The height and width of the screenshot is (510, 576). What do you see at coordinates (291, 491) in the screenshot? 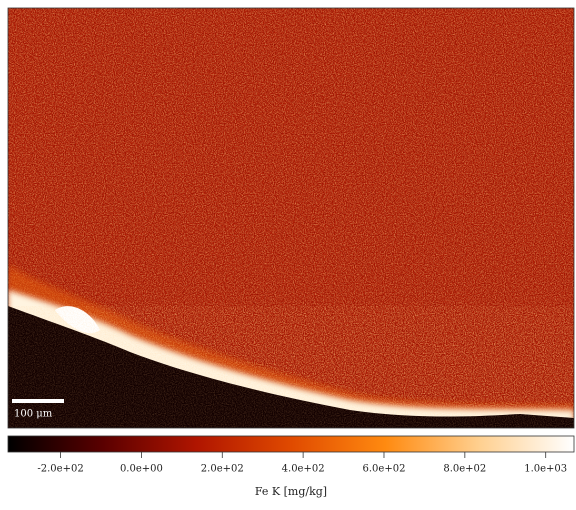
I see `colorbar-label: Fe K [mg/kg]` at bounding box center [291, 491].